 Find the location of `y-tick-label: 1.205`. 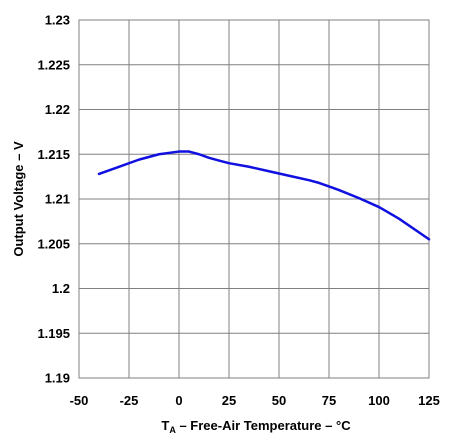

y-tick-label: 1.205 is located at coordinates (53, 243).